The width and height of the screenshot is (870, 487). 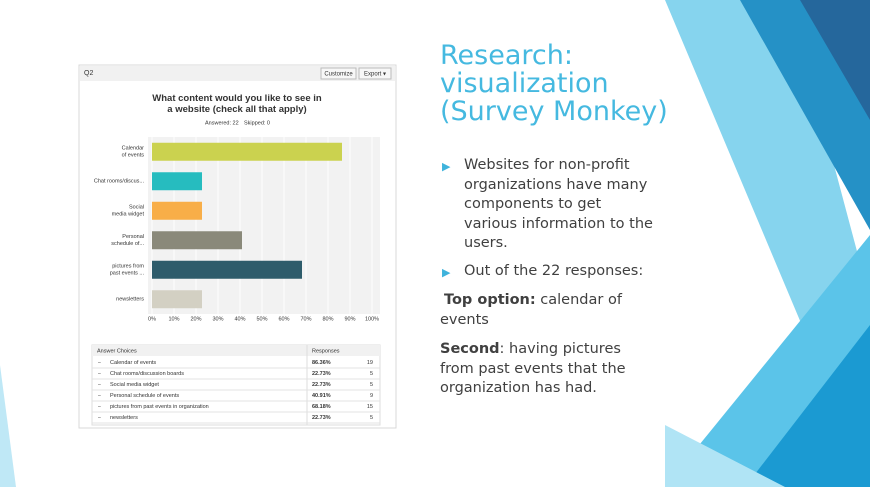 What do you see at coordinates (133, 152) in the screenshot?
I see `y-tick-label: Calendar of events` at bounding box center [133, 152].